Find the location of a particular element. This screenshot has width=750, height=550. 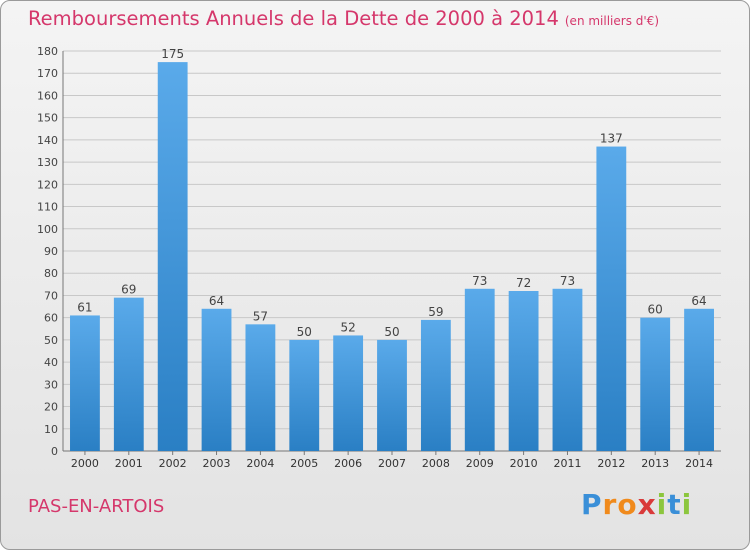

place-name: PAS-EN-ARTOIS is located at coordinates (96, 506).